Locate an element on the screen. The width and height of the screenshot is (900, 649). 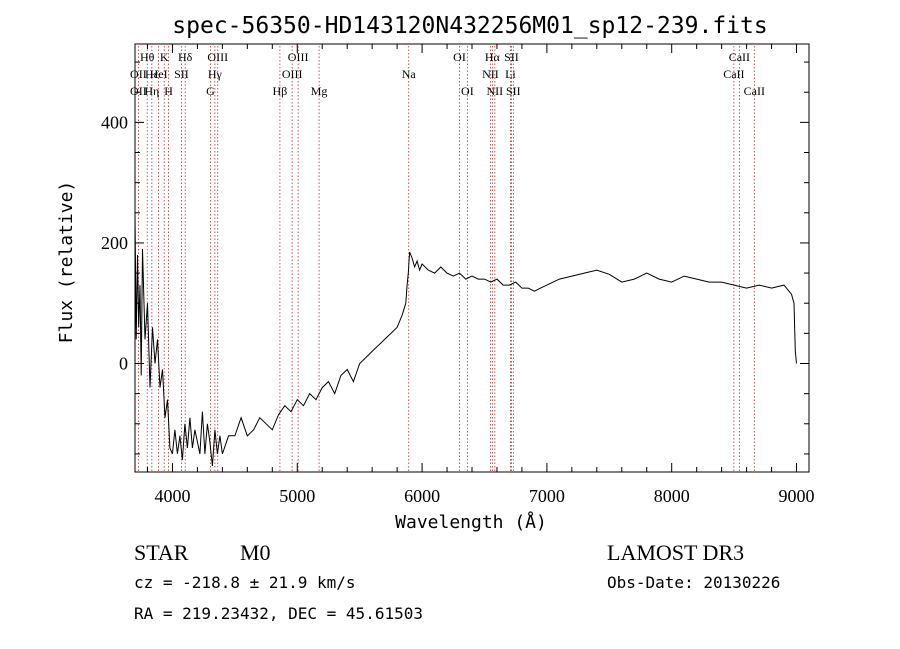
x-tick-label: 6000 is located at coordinates (422, 496).